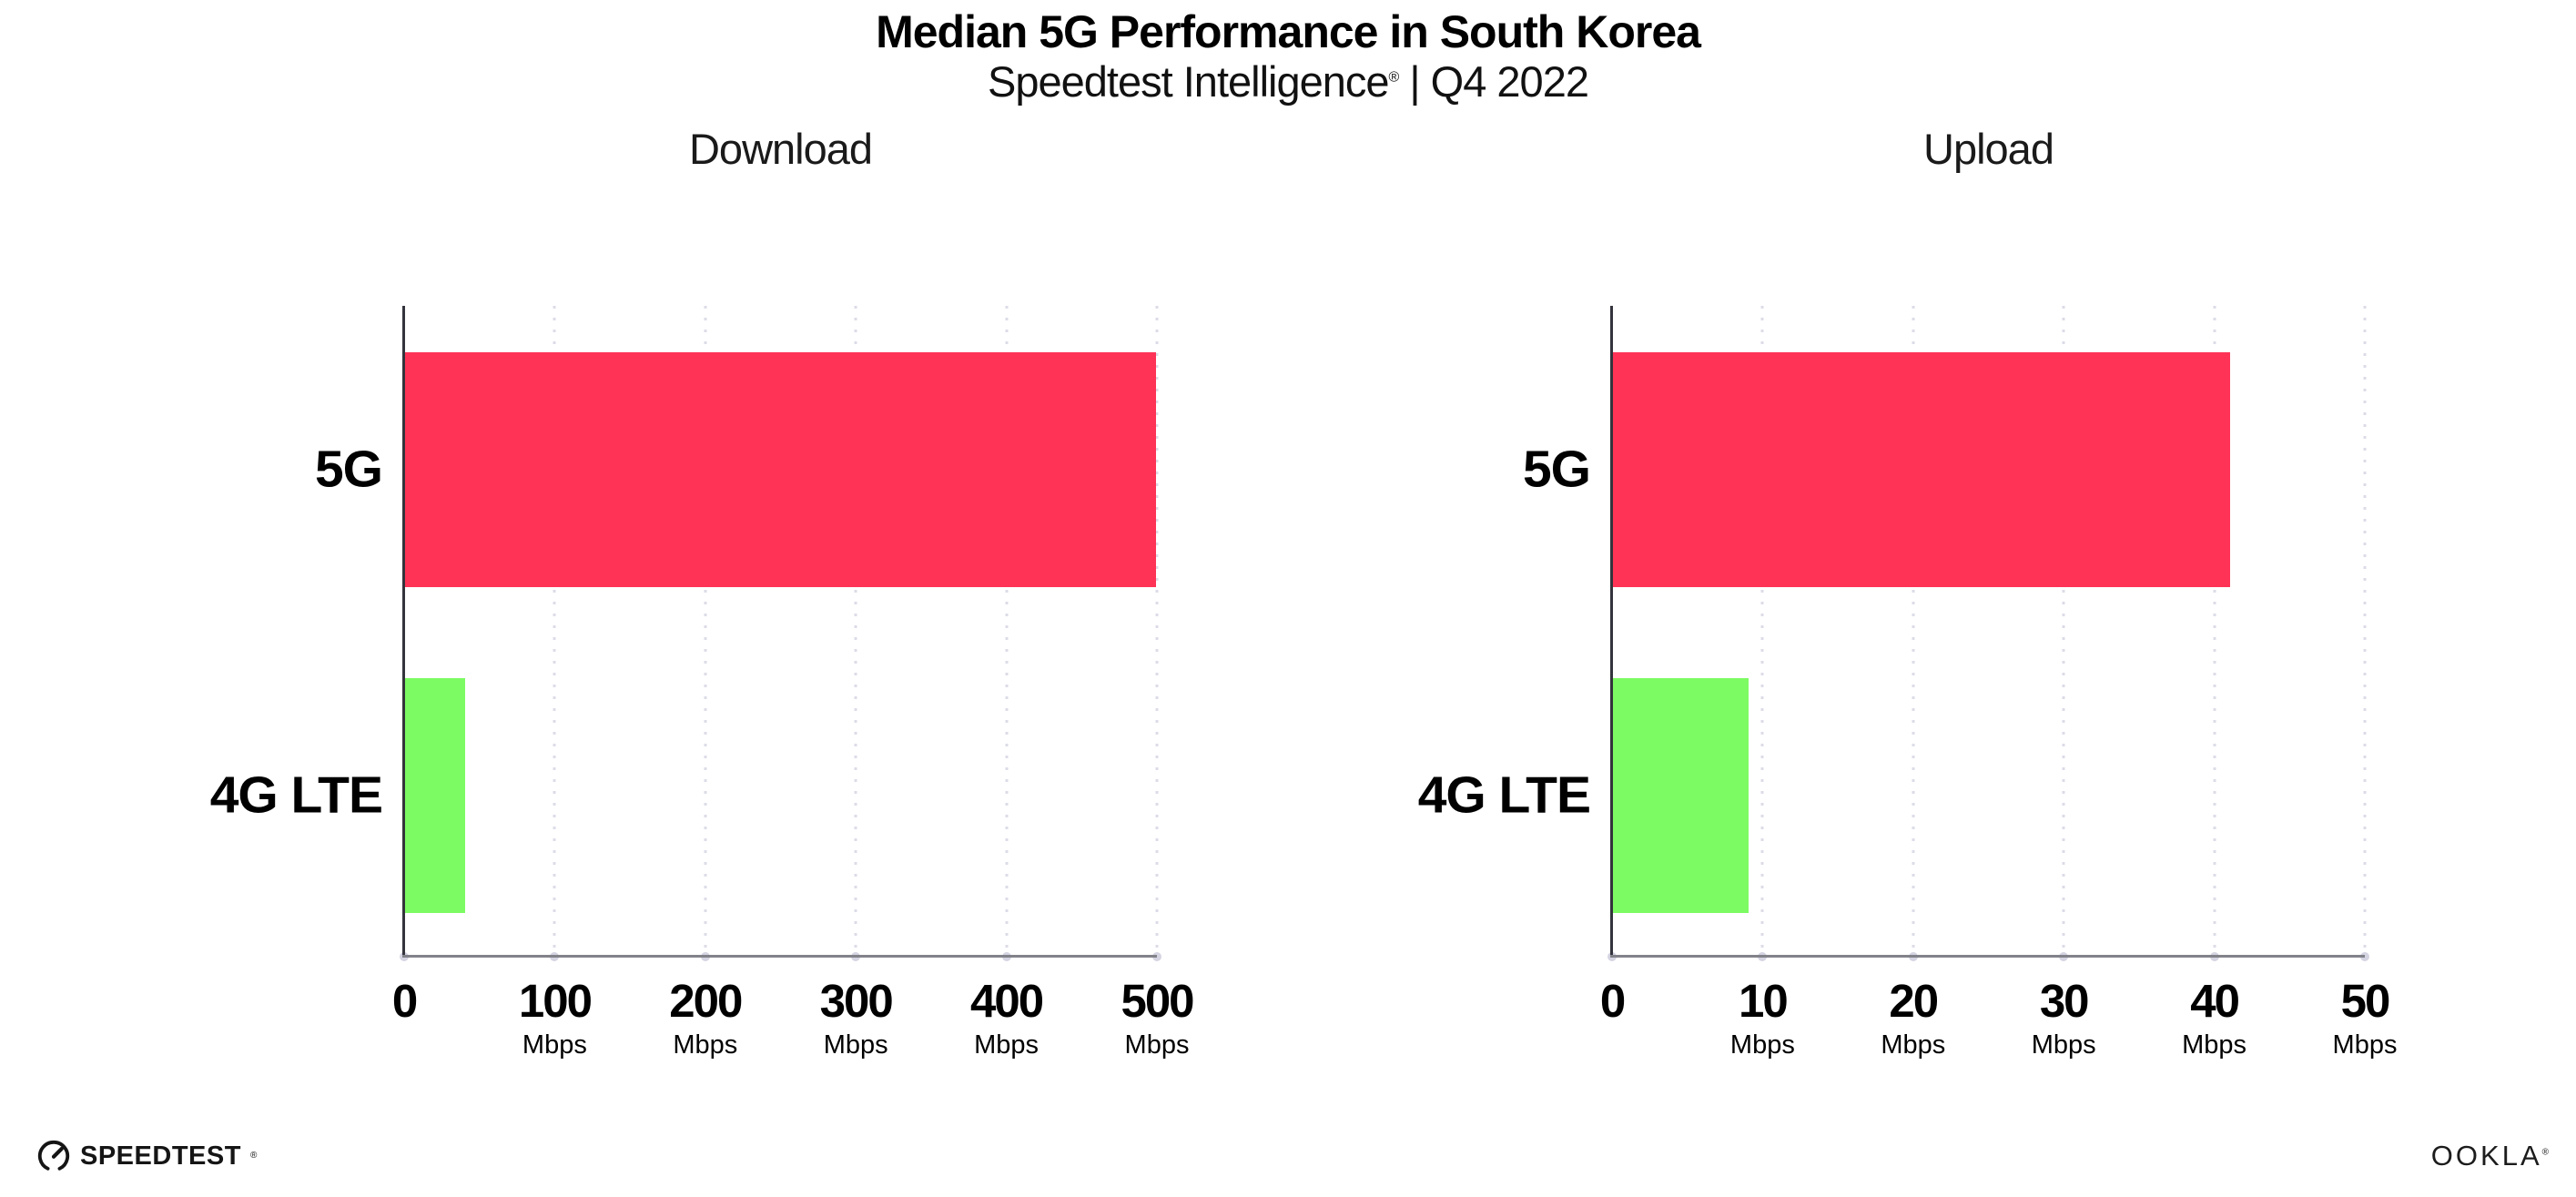 The image size is (2576, 1197). What do you see at coordinates (1681, 796) in the screenshot?
I see `bar-4g-lte-upload` at bounding box center [1681, 796].